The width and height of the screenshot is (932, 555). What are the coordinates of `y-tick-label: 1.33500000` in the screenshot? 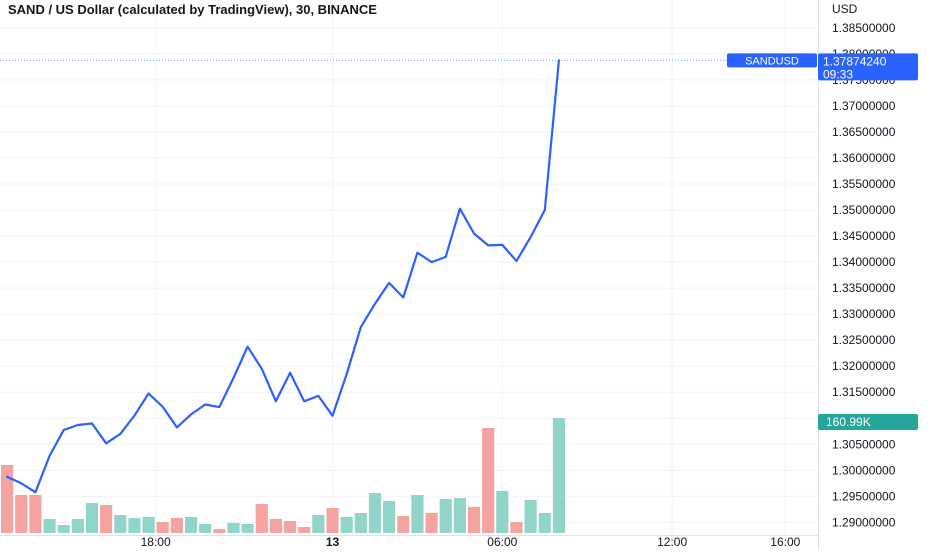 It's located at (864, 288).